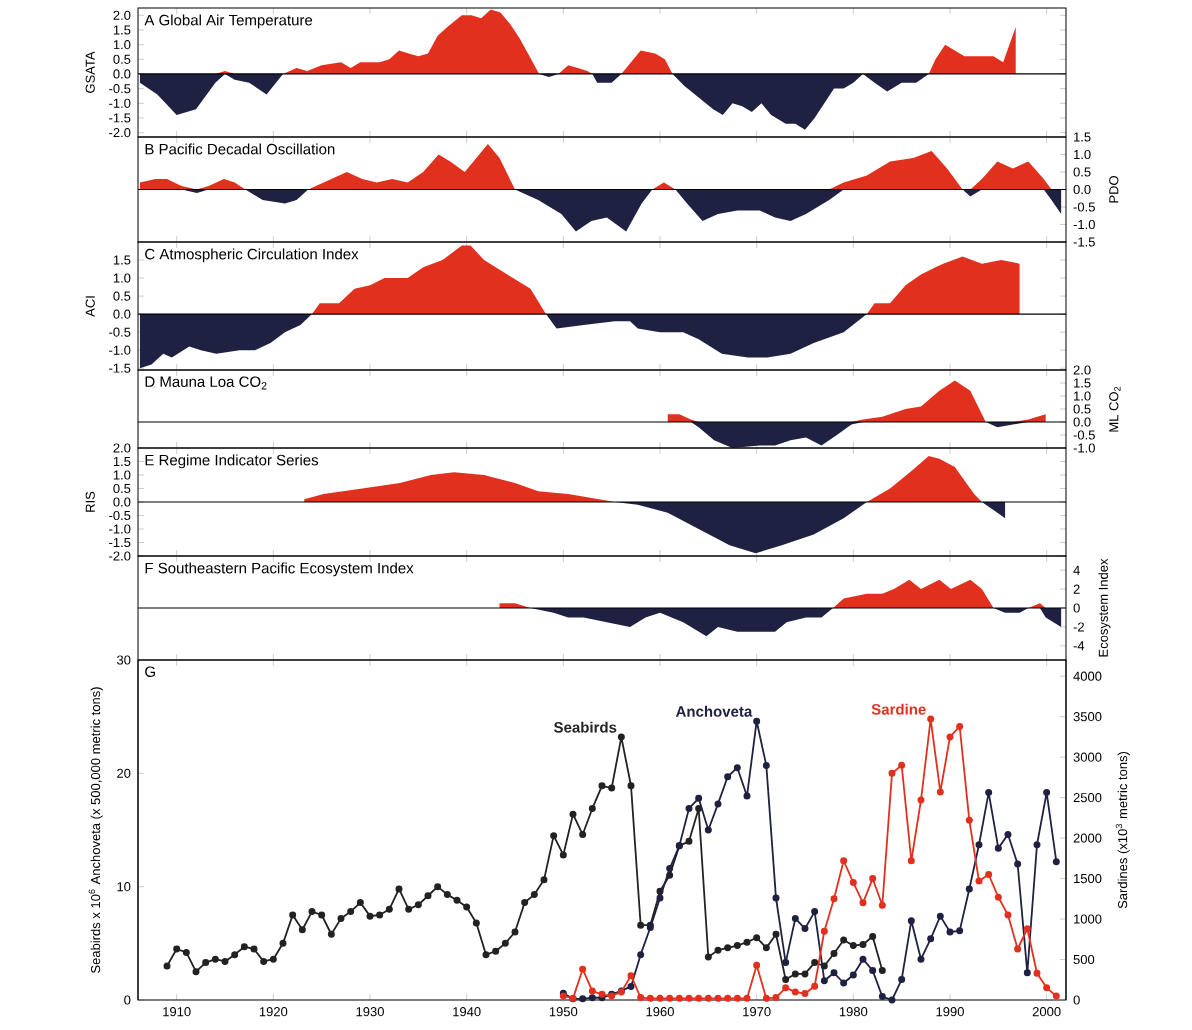  I want to click on y-axis-title: ACI, so click(90, 306).